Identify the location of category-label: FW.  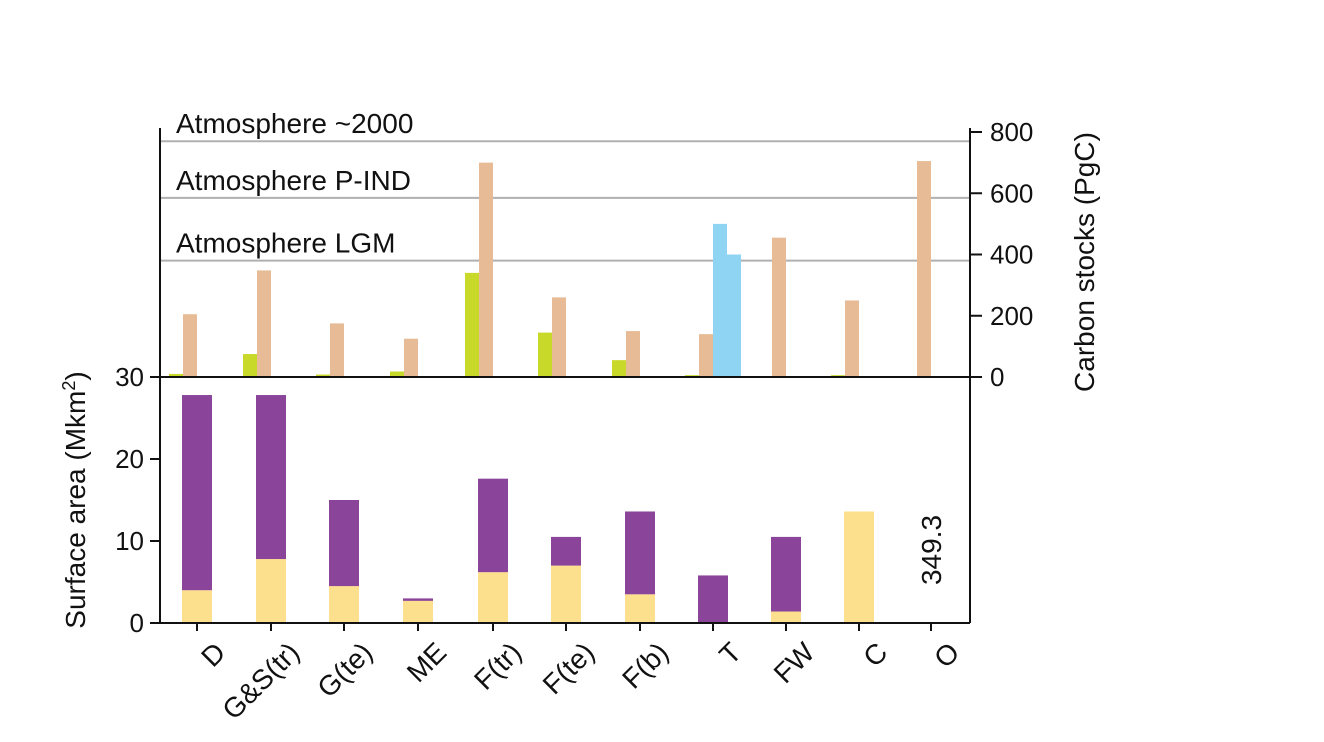
(794, 662).